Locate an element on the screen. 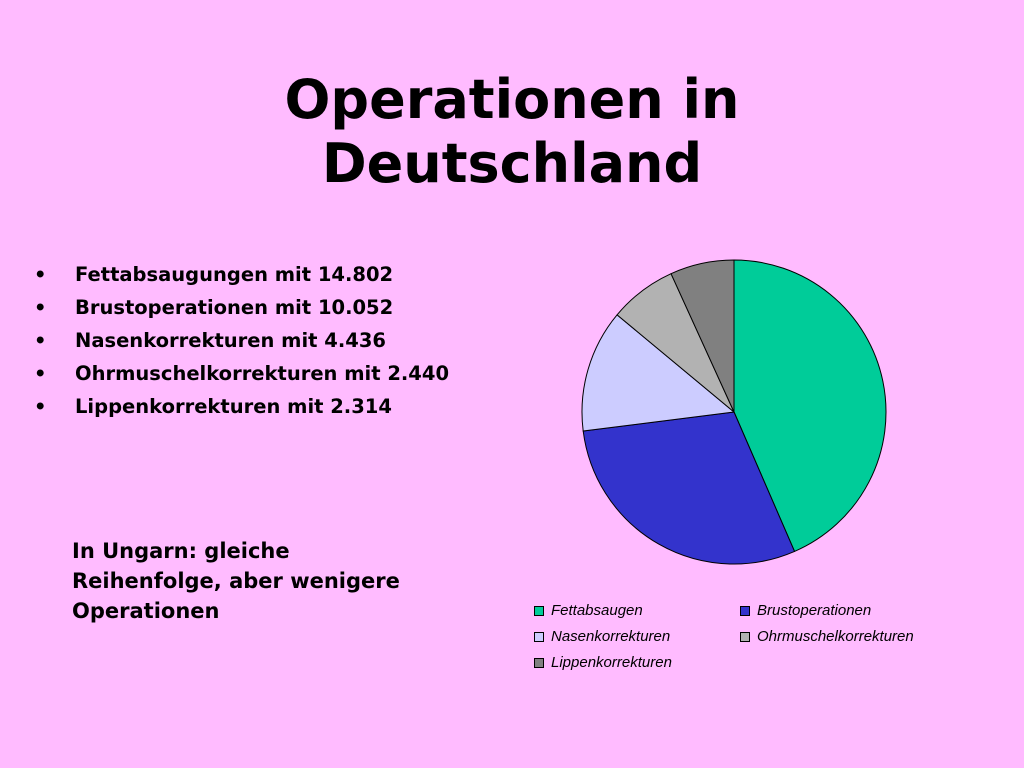 This screenshot has height=768, width=1024. legend-label: Nasenkorrekturen is located at coordinates (611, 636).